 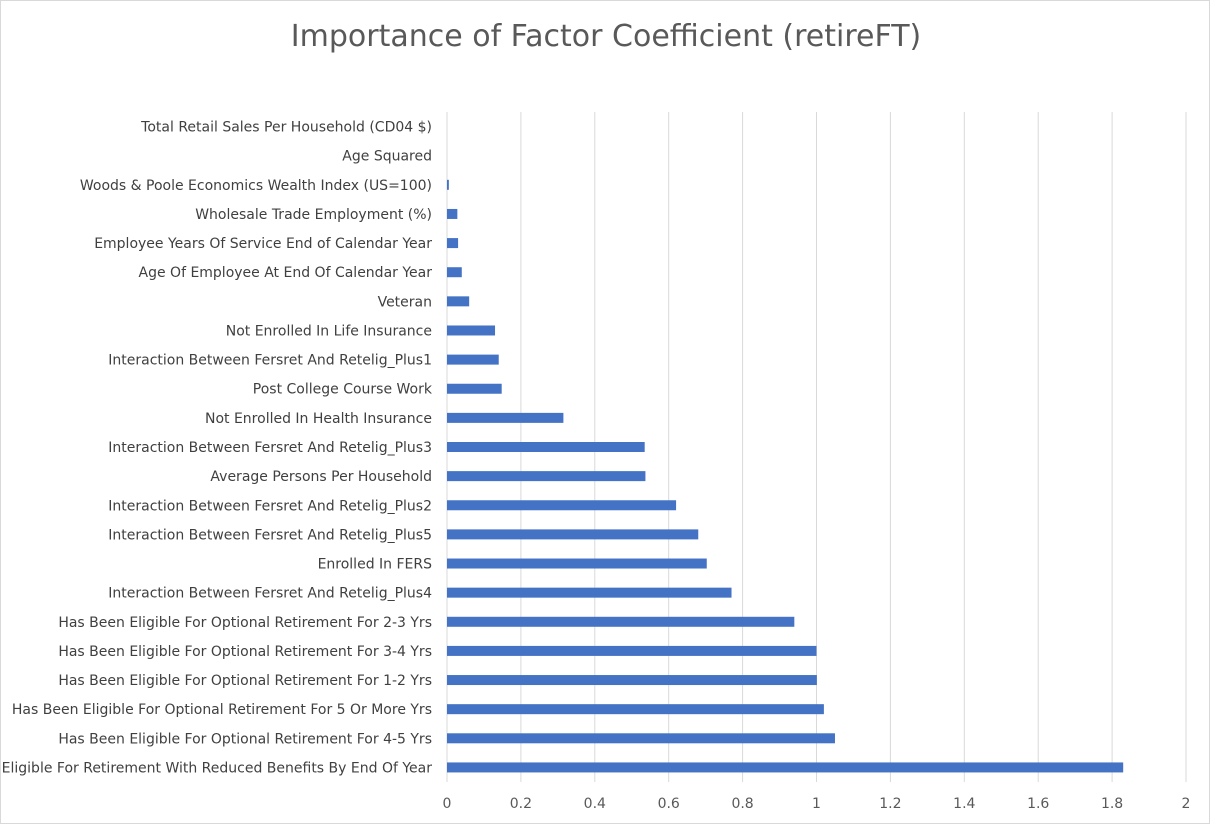 What do you see at coordinates (318, 419) in the screenshot?
I see `category-label: Not Enrolled In Health Insurance` at bounding box center [318, 419].